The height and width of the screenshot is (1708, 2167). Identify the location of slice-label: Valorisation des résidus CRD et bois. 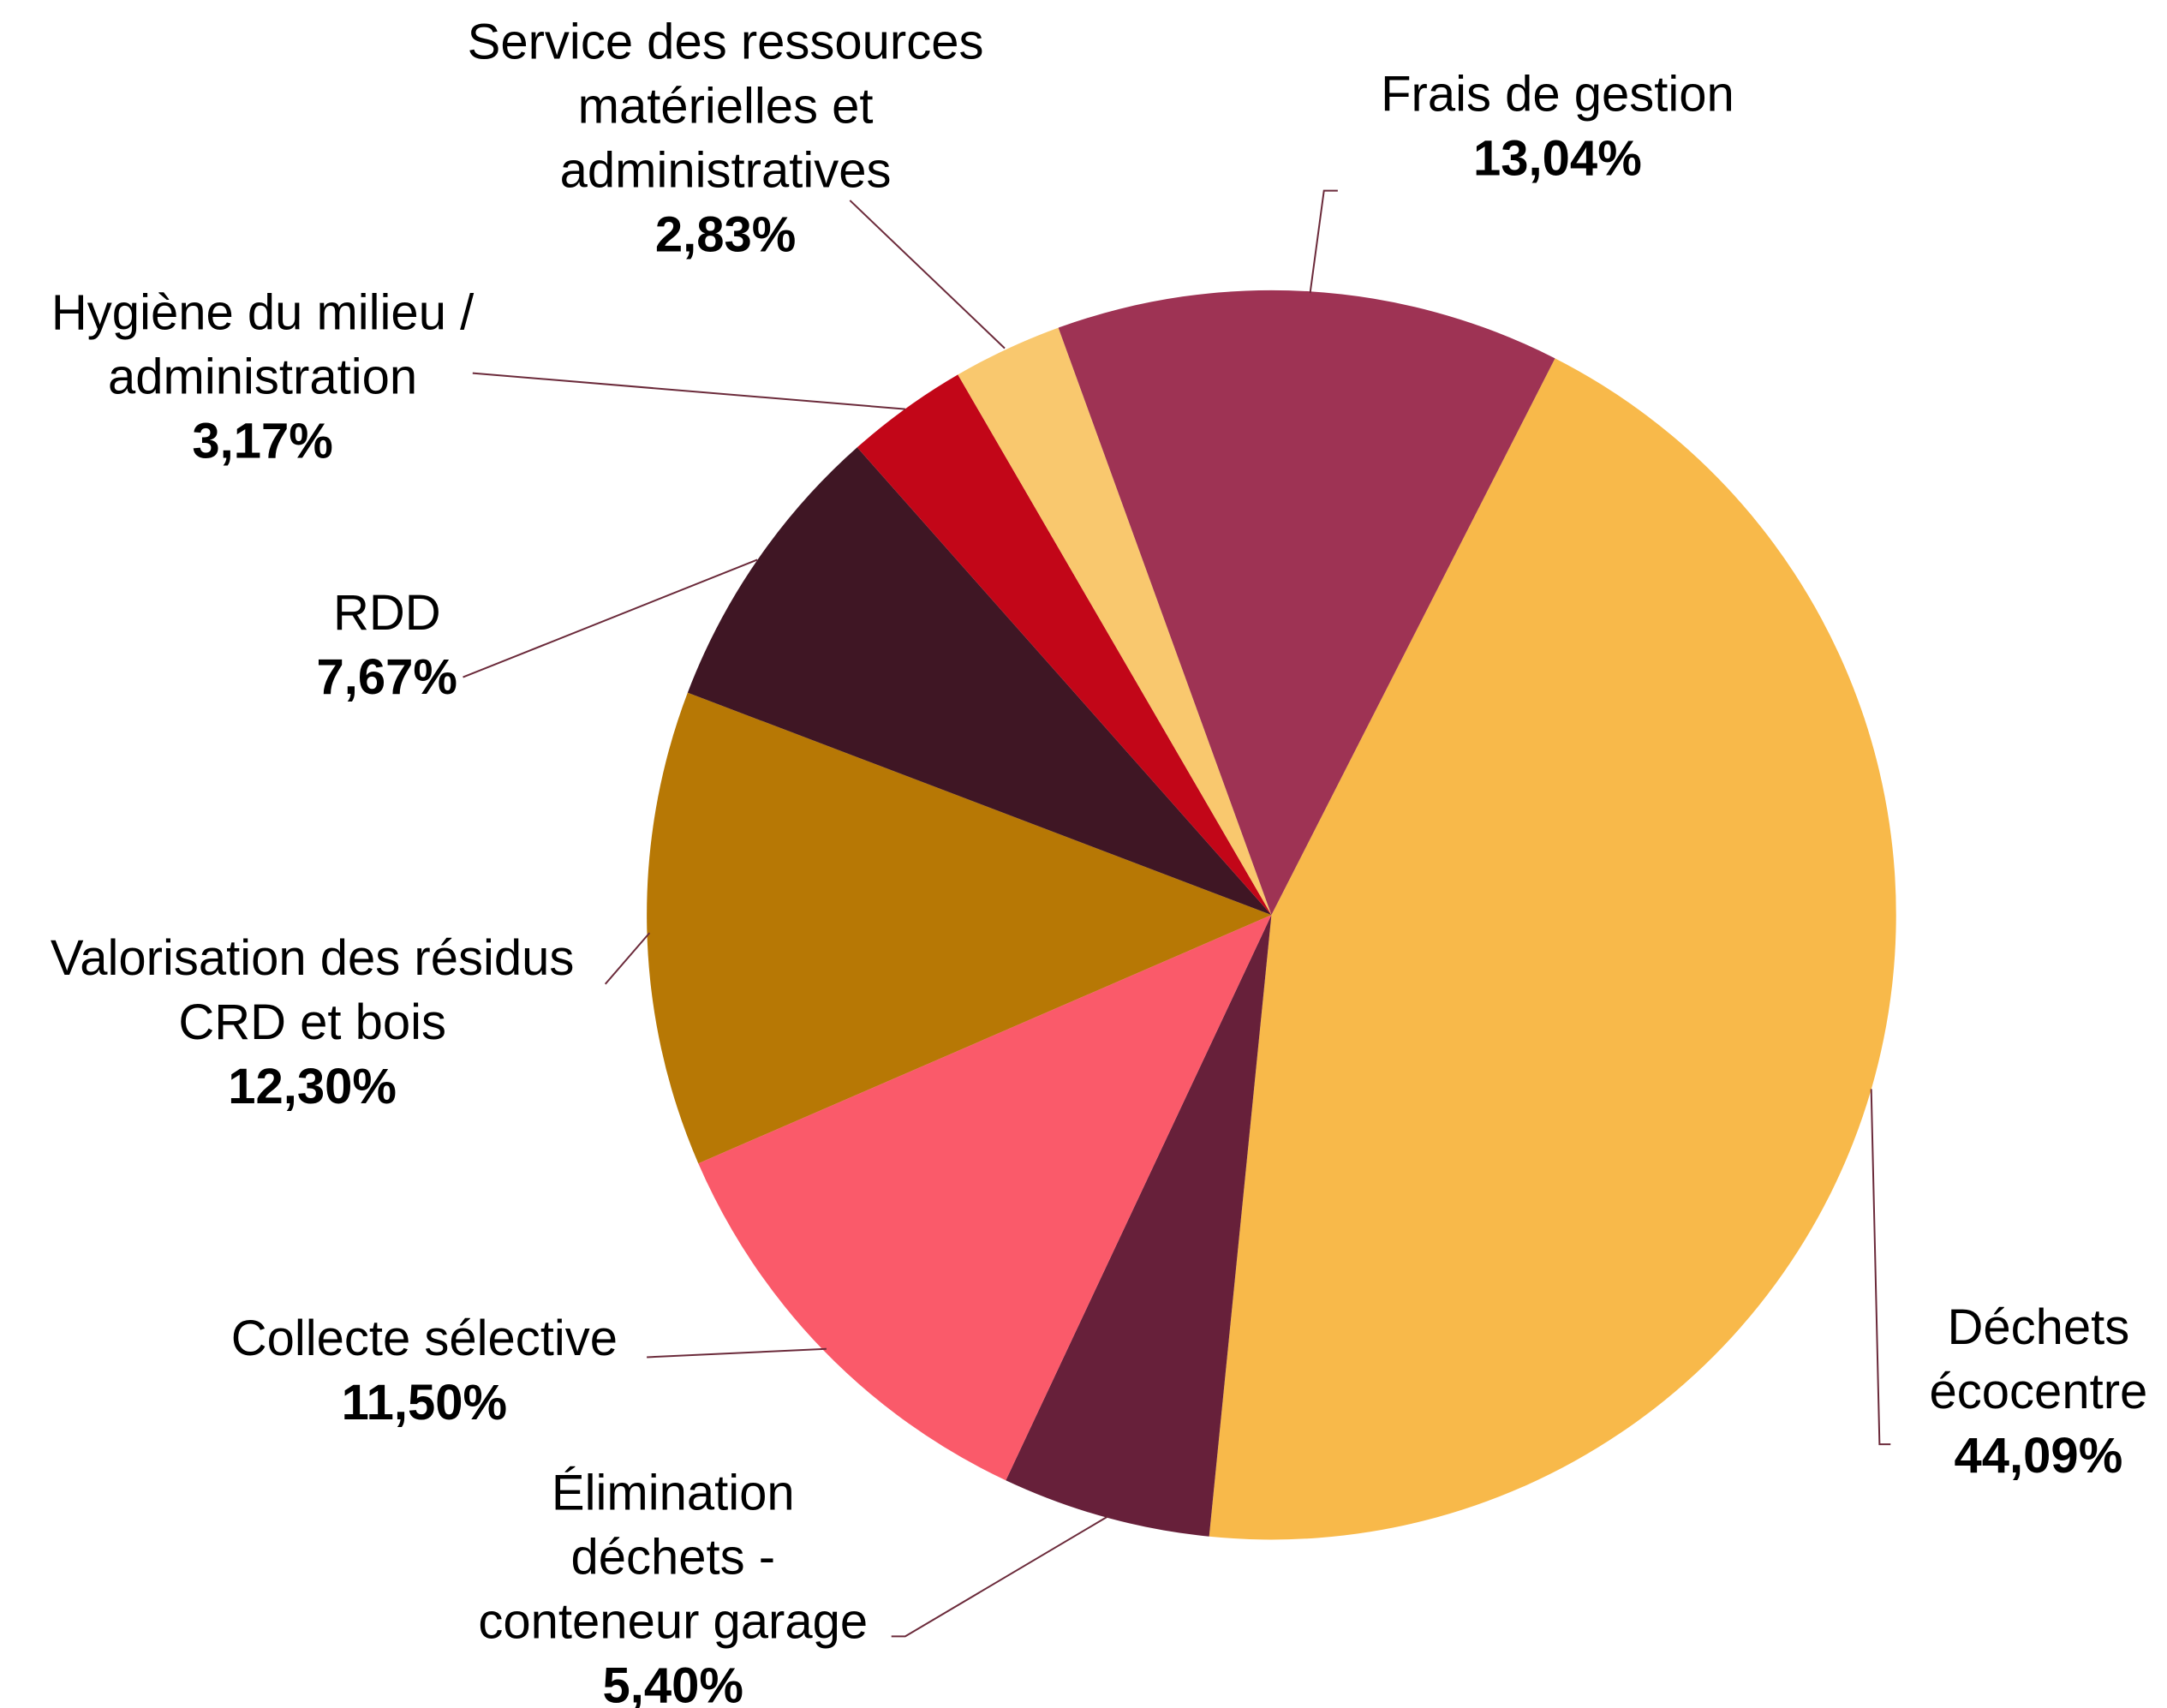
(312, 990).